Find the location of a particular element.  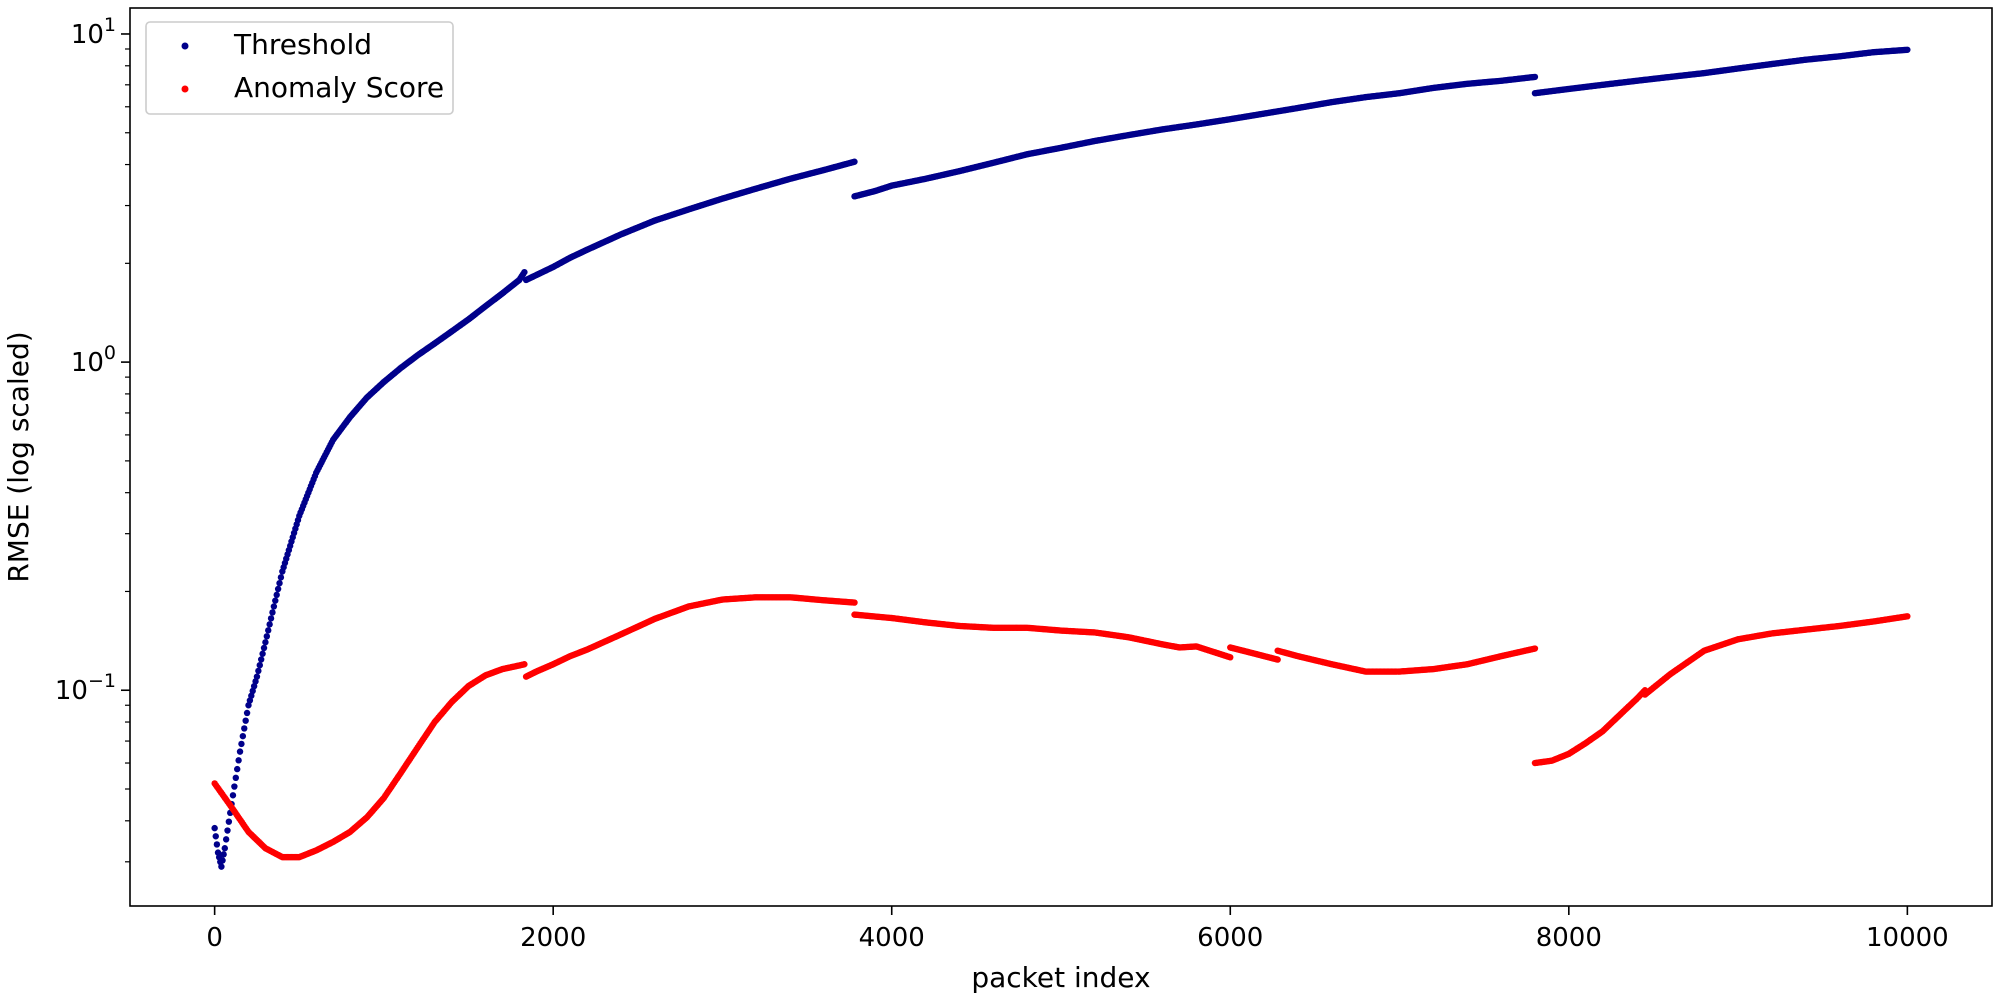

legend-box is located at coordinates (299, 68).